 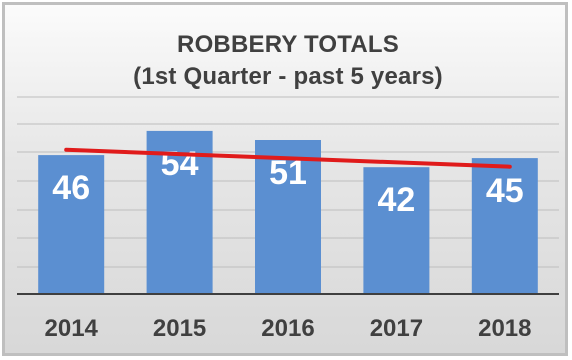 What do you see at coordinates (71, 224) in the screenshot?
I see `bar-2014` at bounding box center [71, 224].